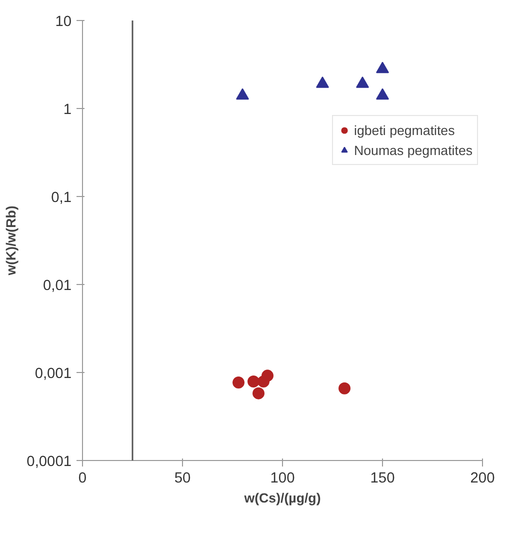 This screenshot has width=511, height=539. What do you see at coordinates (67, 110) in the screenshot?
I see `y-tick-label: 1` at bounding box center [67, 110].